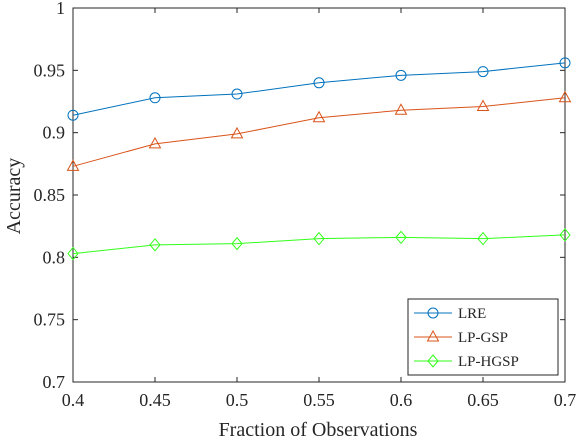  I want to click on x-tick-label: 0.6, so click(401, 400).